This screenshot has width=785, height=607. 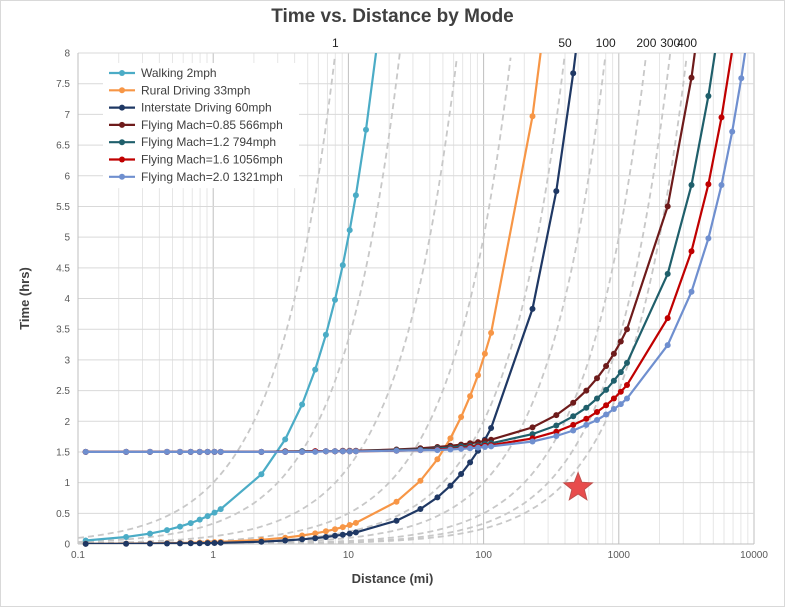 I want to click on y-tick-label: 7, so click(x=67, y=115).